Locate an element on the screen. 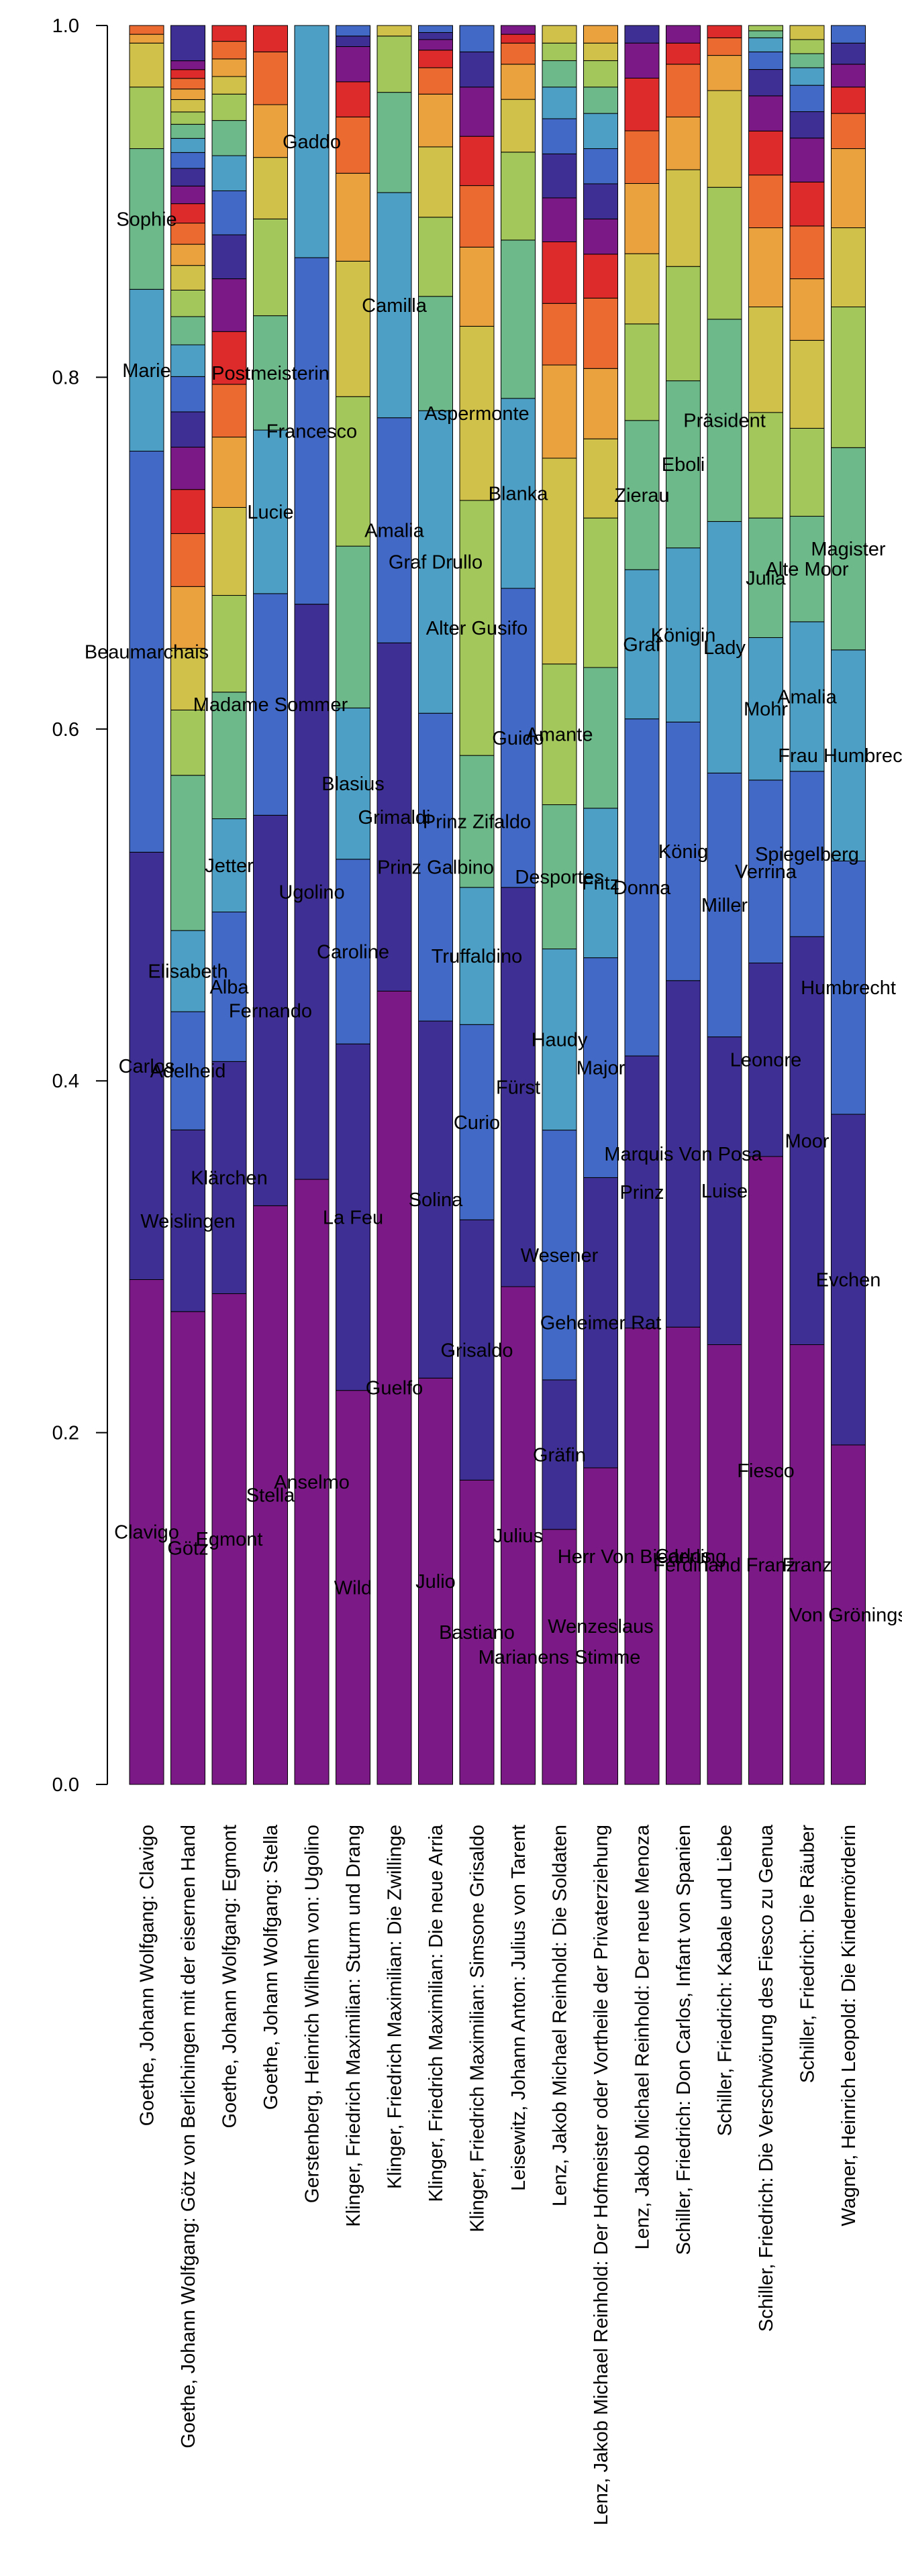 Image resolution: width=902 pixels, height=2576 pixels. segment-label: Marianens Stimme is located at coordinates (560, 1657).